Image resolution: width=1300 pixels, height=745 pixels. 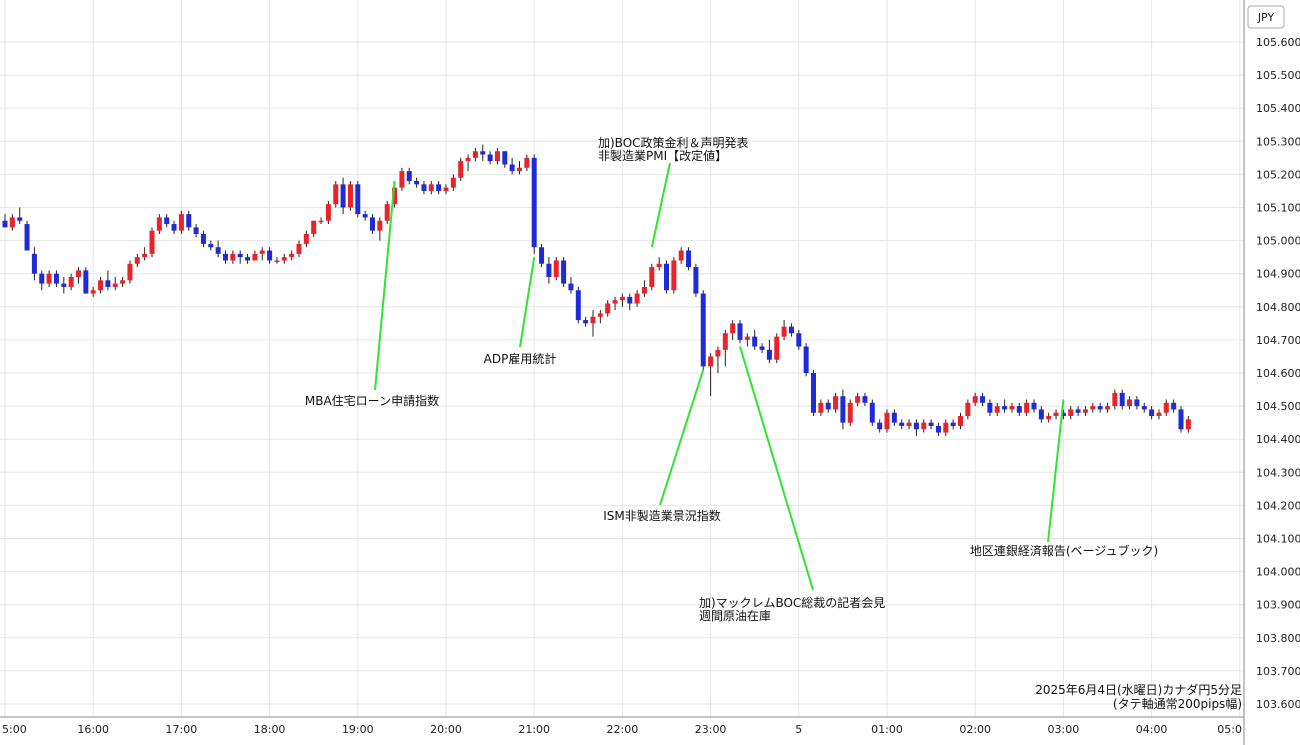 What do you see at coordinates (1278, 439) in the screenshot?
I see `y-tick-label: 104.400` at bounding box center [1278, 439].